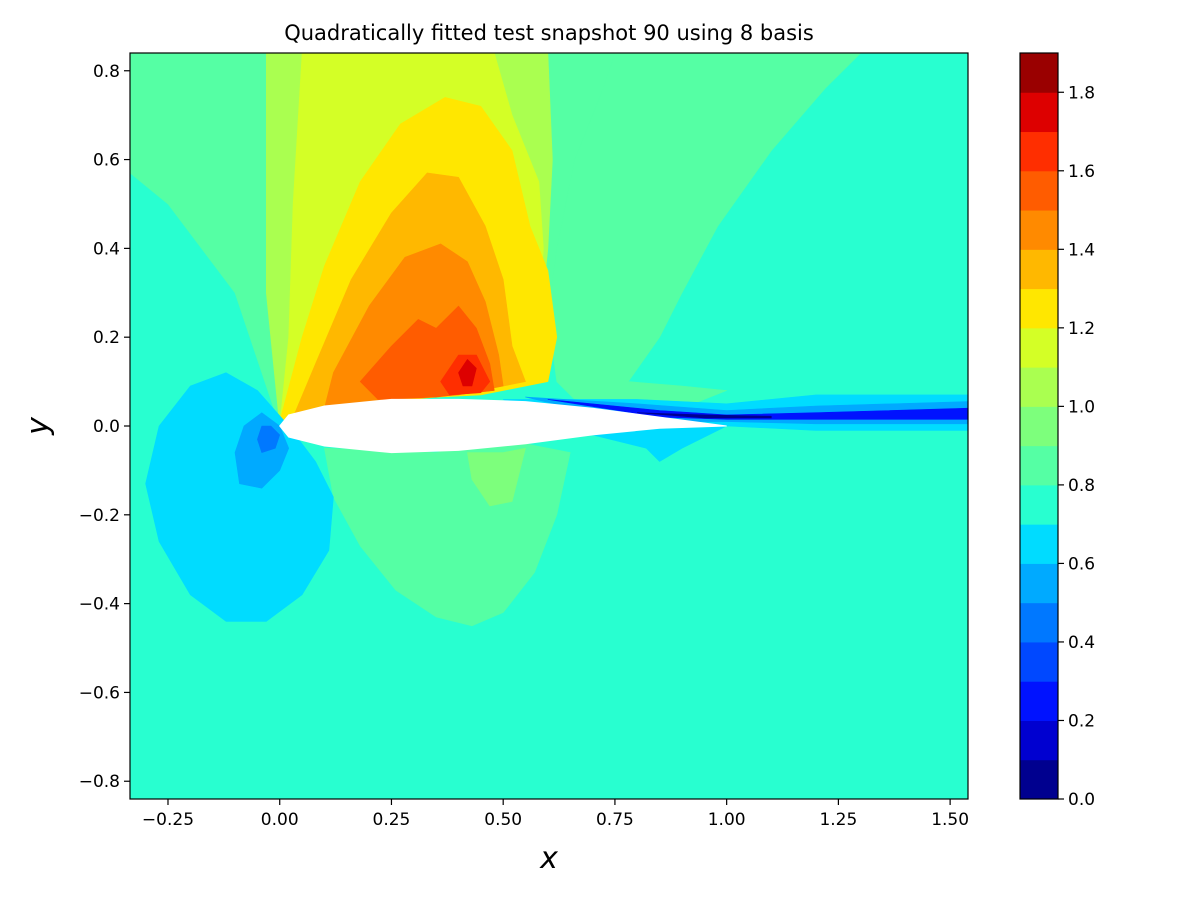 The height and width of the screenshot is (900, 1200). Describe the element at coordinates (704, 235) in the screenshot. I see `contour-region-upper-right-band` at that location.